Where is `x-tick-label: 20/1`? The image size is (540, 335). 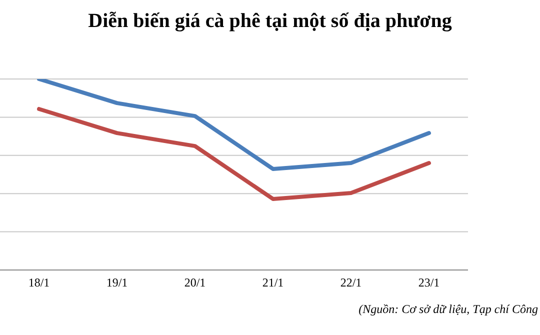
x-tick-label: 20/1 is located at coordinates (195, 283).